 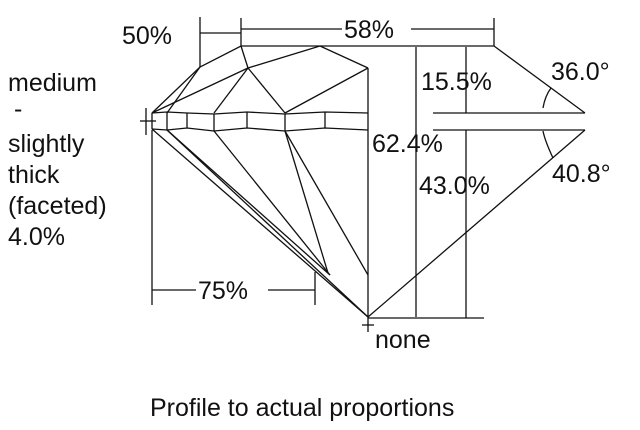 I want to click on total-depth-label: 62.4%, so click(x=407, y=144).